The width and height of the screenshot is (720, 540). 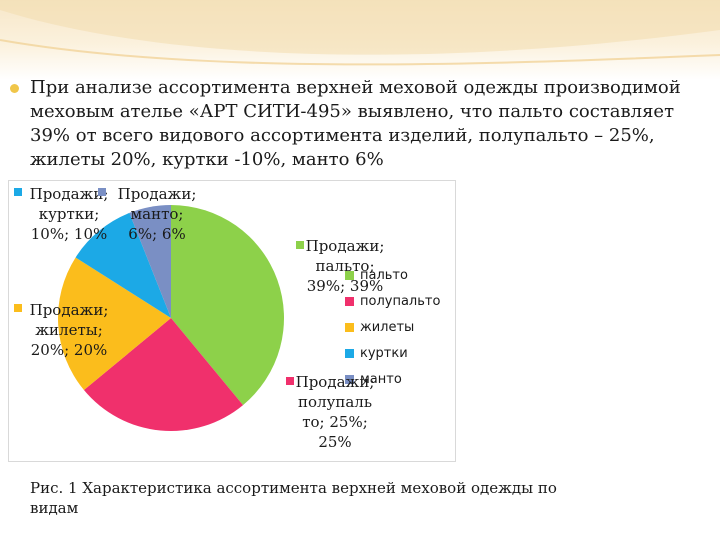 What do you see at coordinates (14, 88) in the screenshot?
I see `bullet-icon` at bounding box center [14, 88].